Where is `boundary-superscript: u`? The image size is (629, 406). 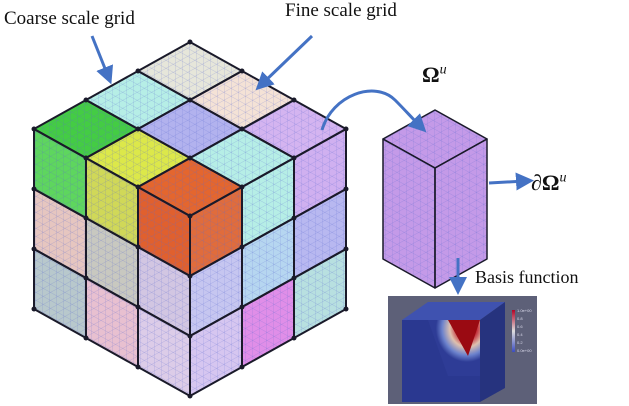 boundary-superscript: u is located at coordinates (563, 178).